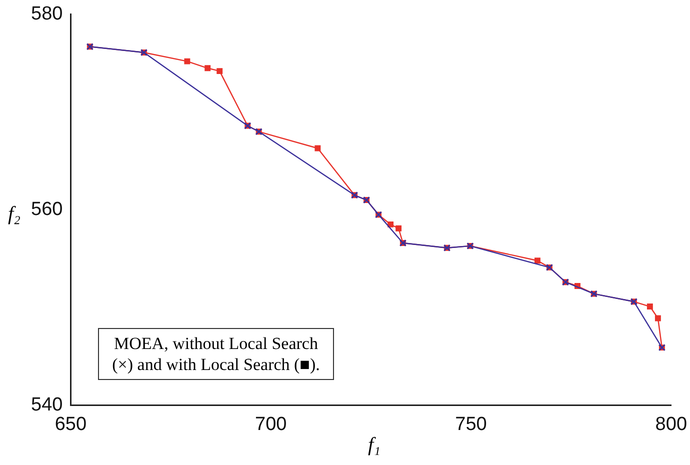 The height and width of the screenshot is (465, 690). I want to click on x-tick-label: 750, so click(471, 424).